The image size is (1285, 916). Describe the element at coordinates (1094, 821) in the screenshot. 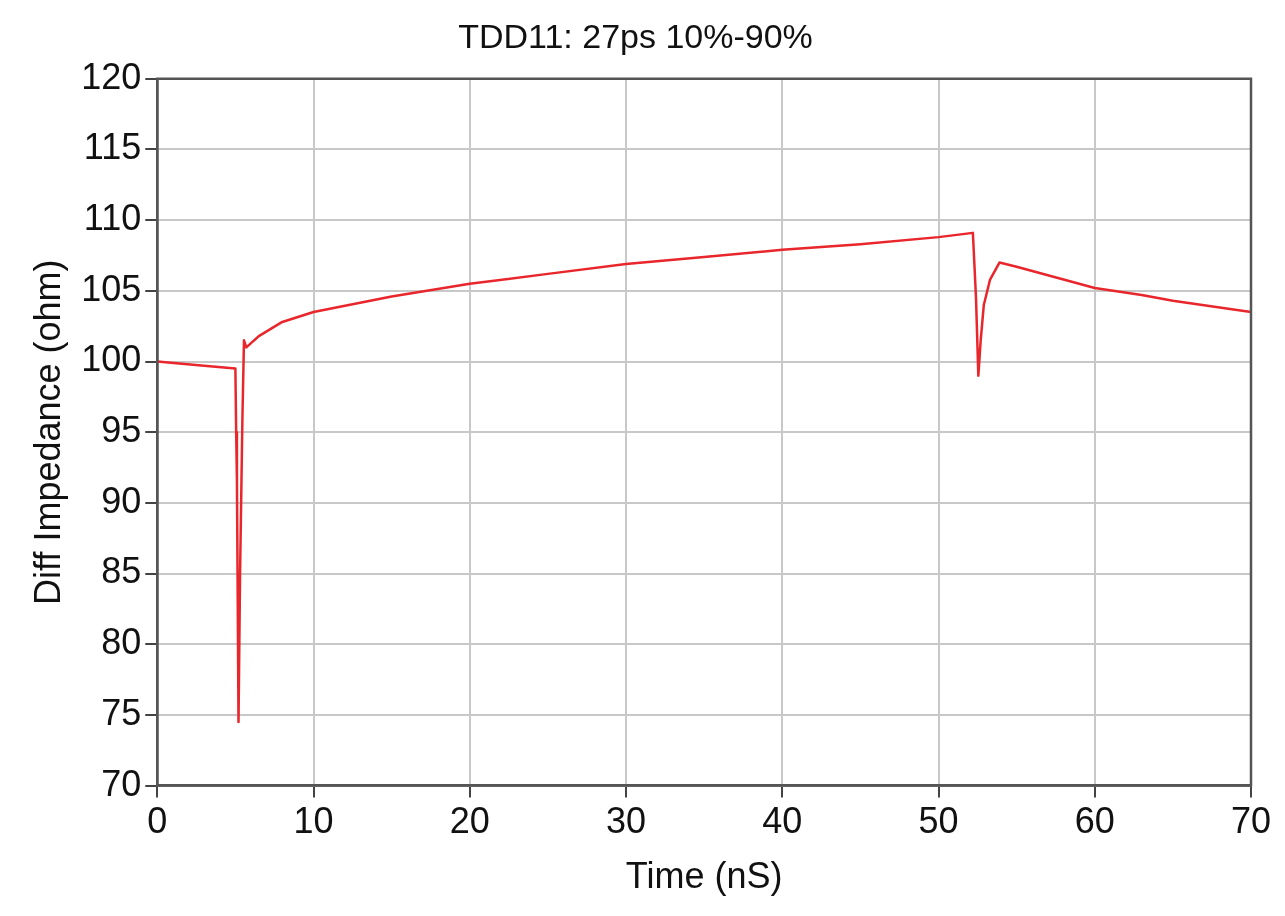

I see `x-tick-label: 60` at that location.